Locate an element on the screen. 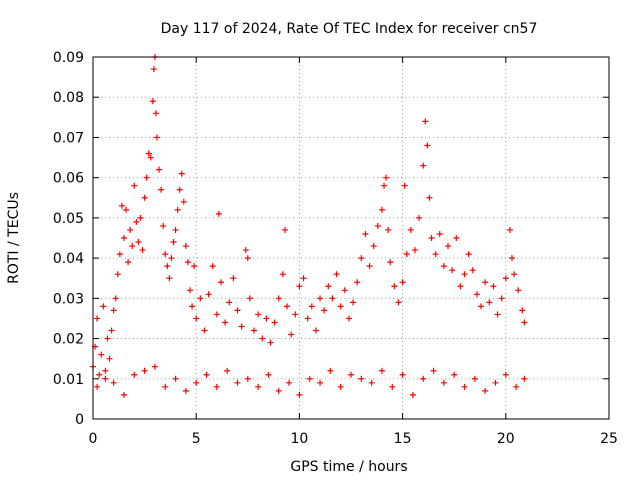 The height and width of the screenshot is (485, 640). x-tick-label: 5 is located at coordinates (196, 439).